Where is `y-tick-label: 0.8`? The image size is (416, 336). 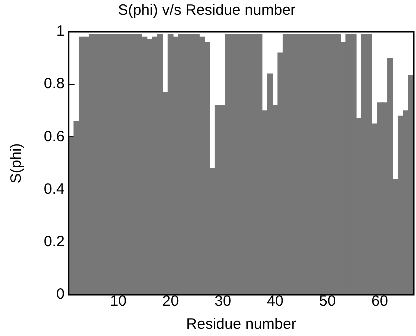 y-tick-label: 0.8 is located at coordinates (54, 84).